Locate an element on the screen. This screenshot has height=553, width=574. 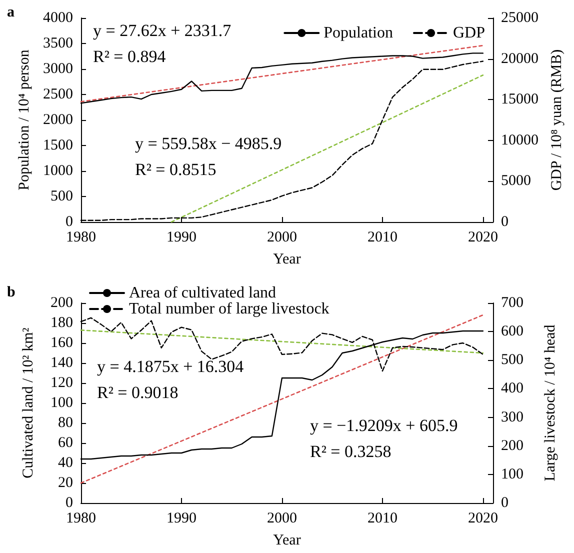
y-axis-title: Population / 10⁴ person is located at coordinates (24, 119).